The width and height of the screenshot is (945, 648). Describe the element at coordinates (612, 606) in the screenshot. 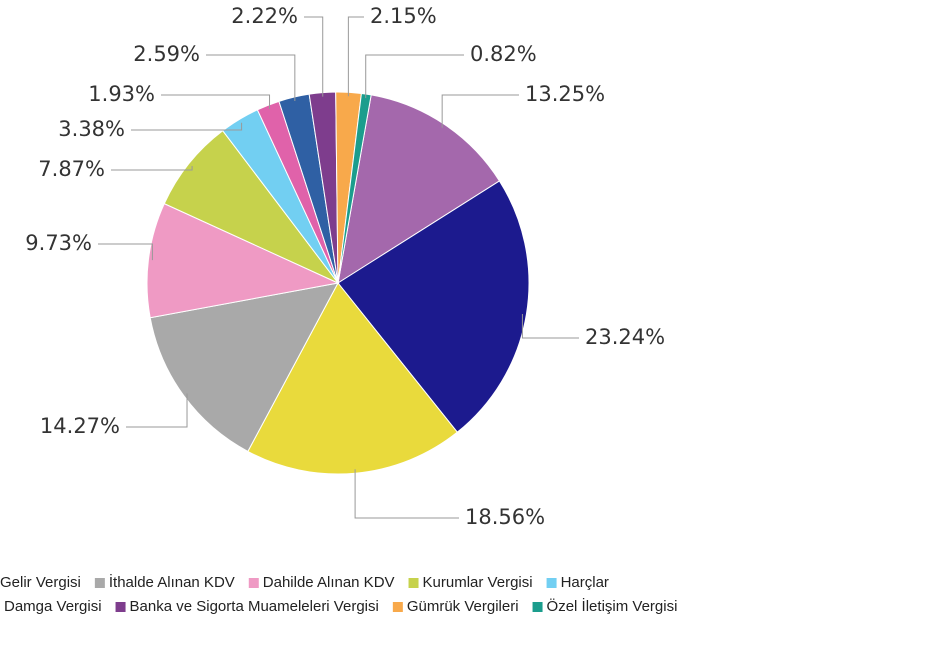

I see `legend-label: Özel İletişim Vergisi` at that location.